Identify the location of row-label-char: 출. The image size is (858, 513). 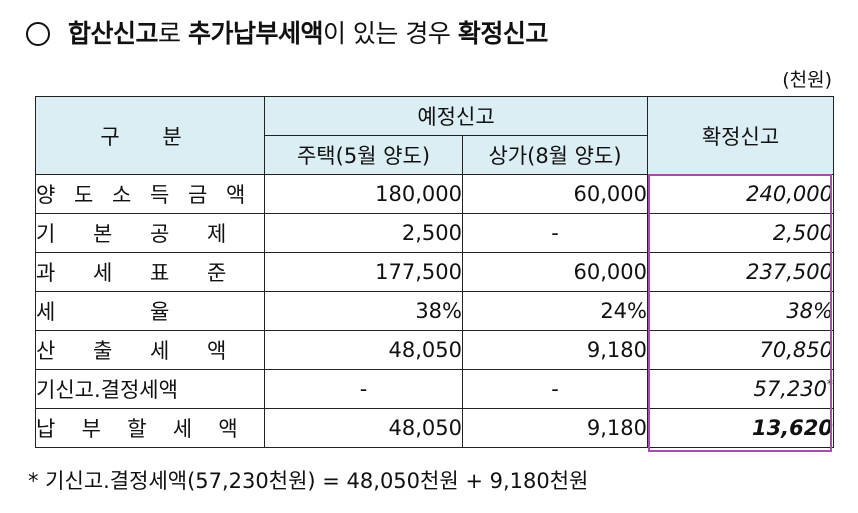
(103, 351).